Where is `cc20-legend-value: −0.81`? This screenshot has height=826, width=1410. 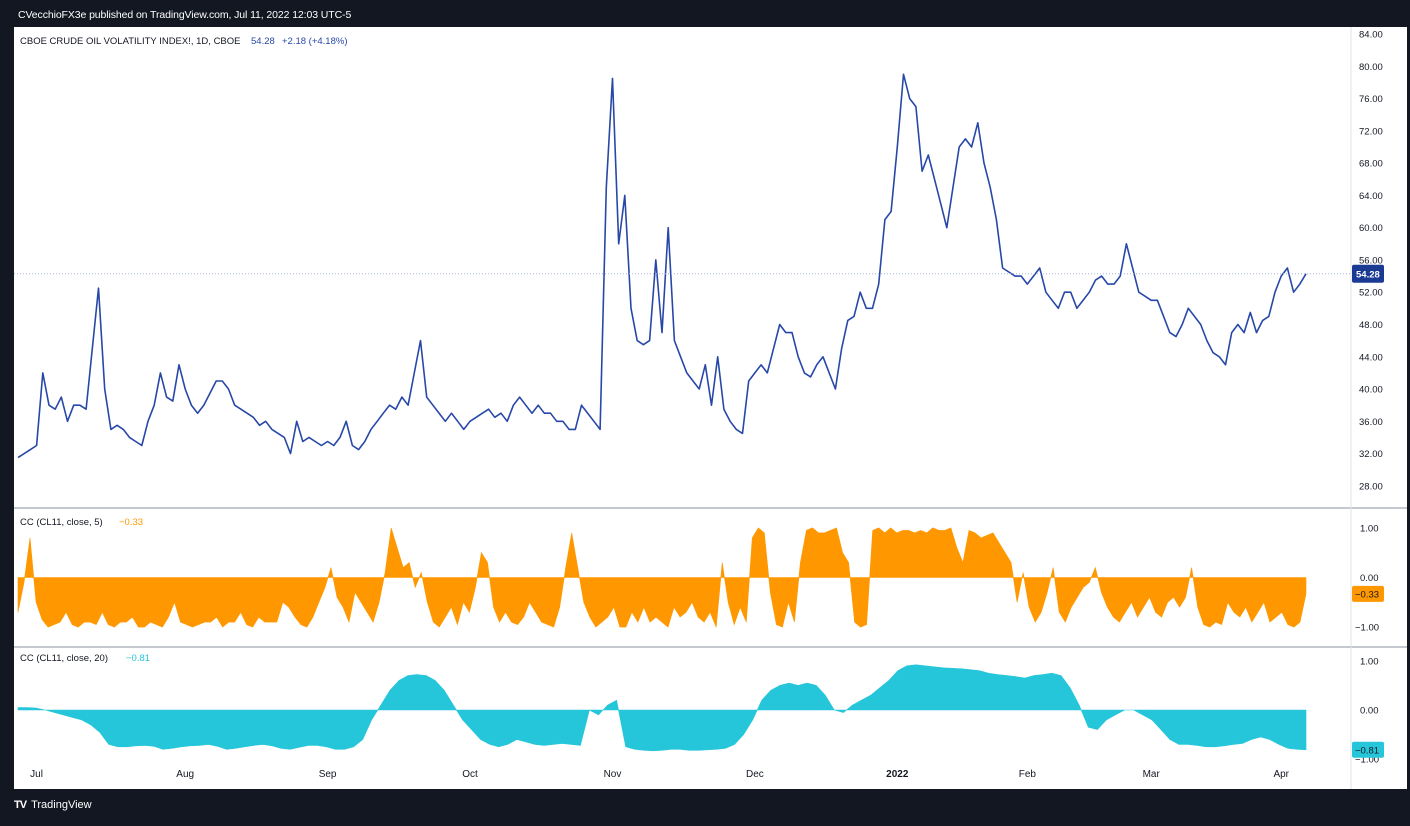 cc20-legend-value: −0.81 is located at coordinates (138, 658).